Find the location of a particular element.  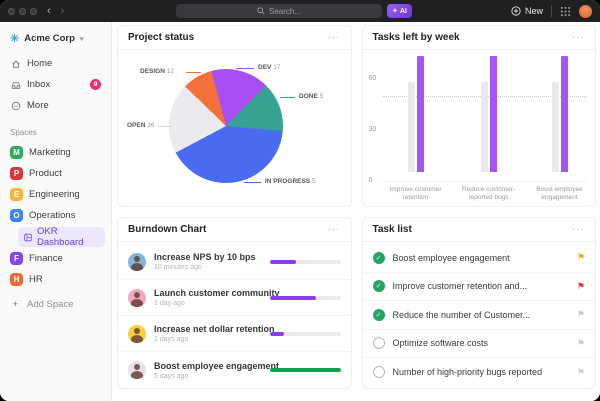

window-controls is located at coordinates (22, 11).